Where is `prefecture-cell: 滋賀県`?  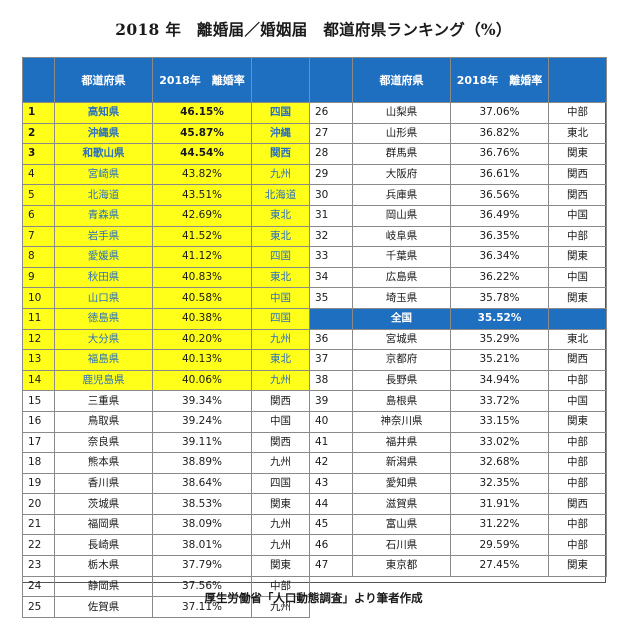
prefecture-cell: 滋賀県 is located at coordinates (401, 504).